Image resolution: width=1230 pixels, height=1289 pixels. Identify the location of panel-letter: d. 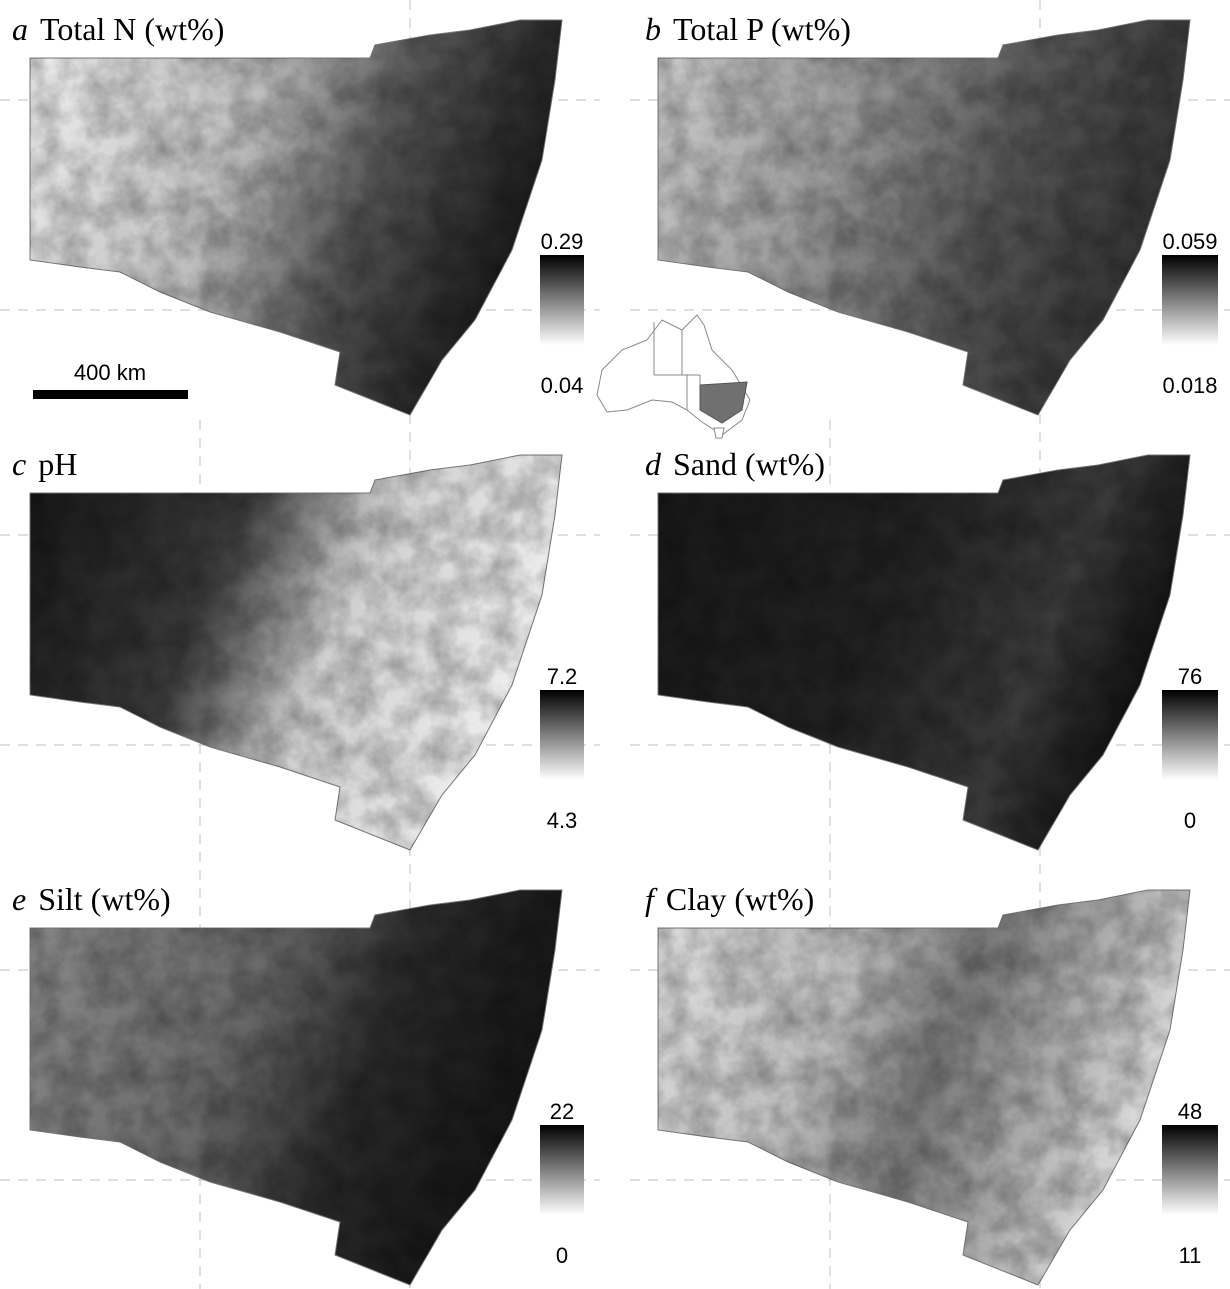
(653, 464).